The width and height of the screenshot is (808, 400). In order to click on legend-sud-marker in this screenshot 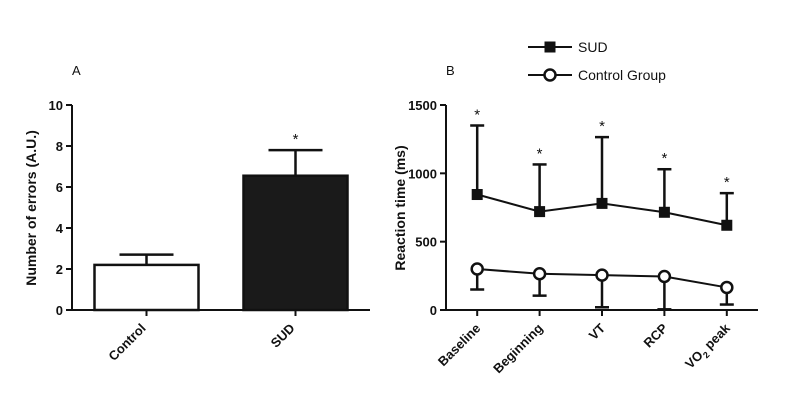, I will do `click(550, 47)`.